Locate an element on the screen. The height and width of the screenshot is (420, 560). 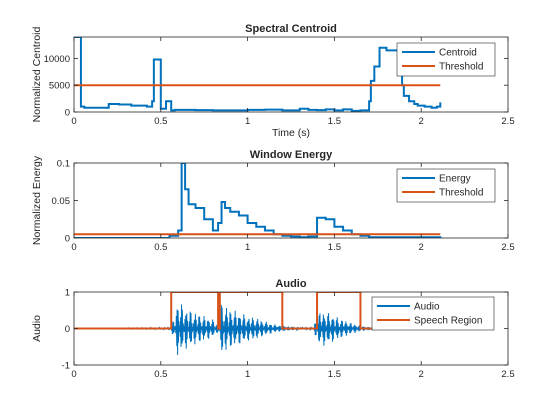
y-tick-label: 10000 is located at coordinates (57, 59).